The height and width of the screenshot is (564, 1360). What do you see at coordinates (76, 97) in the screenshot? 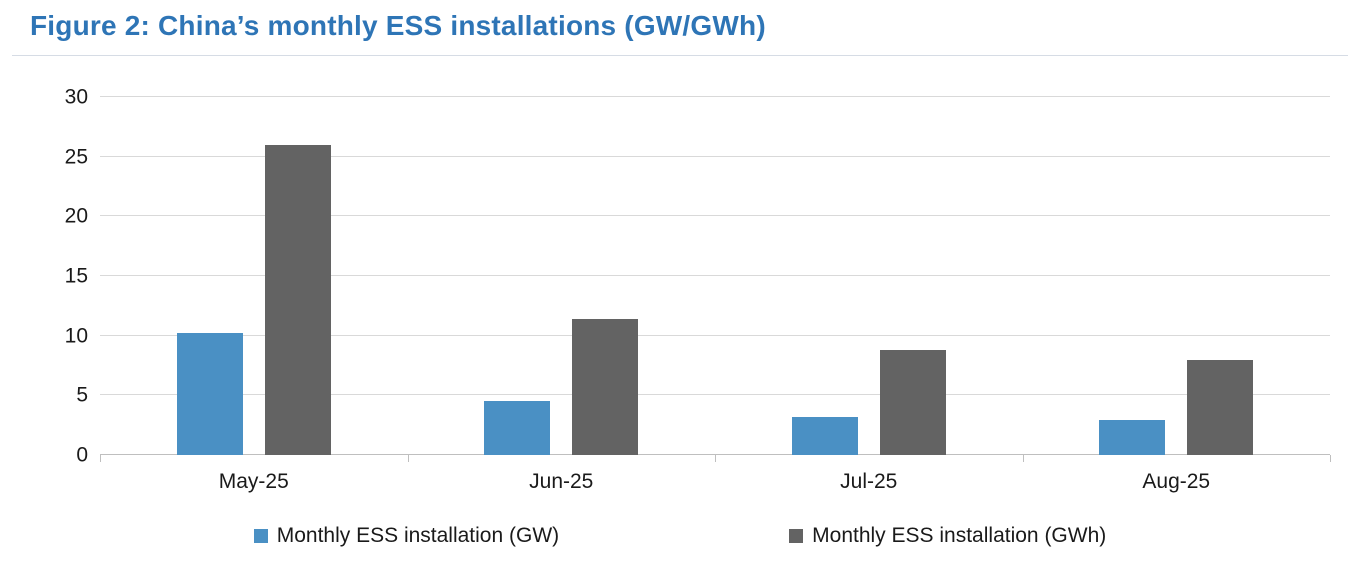
I see `y-tick-label: 30` at bounding box center [76, 97].